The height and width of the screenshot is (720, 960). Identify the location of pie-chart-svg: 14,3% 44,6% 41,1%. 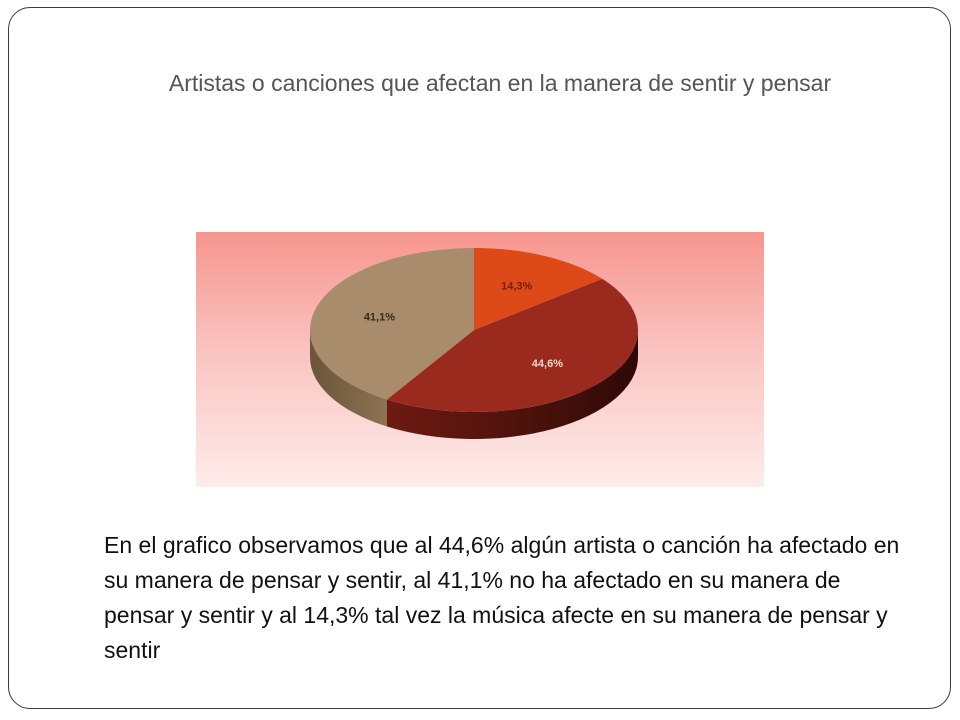
(474, 343).